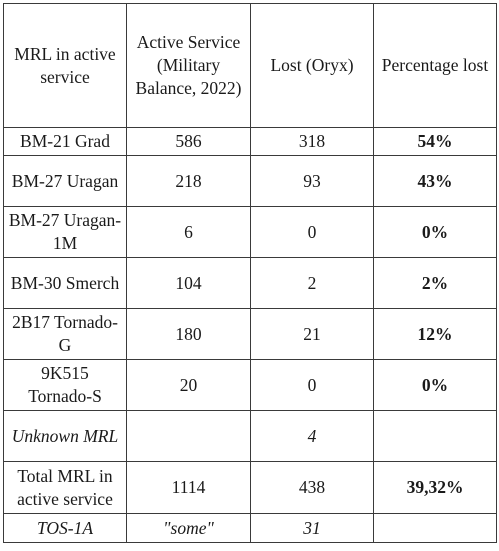 This screenshot has height=551, width=499. What do you see at coordinates (435, 181) in the screenshot?
I see `percentage-cell: 43%` at bounding box center [435, 181].